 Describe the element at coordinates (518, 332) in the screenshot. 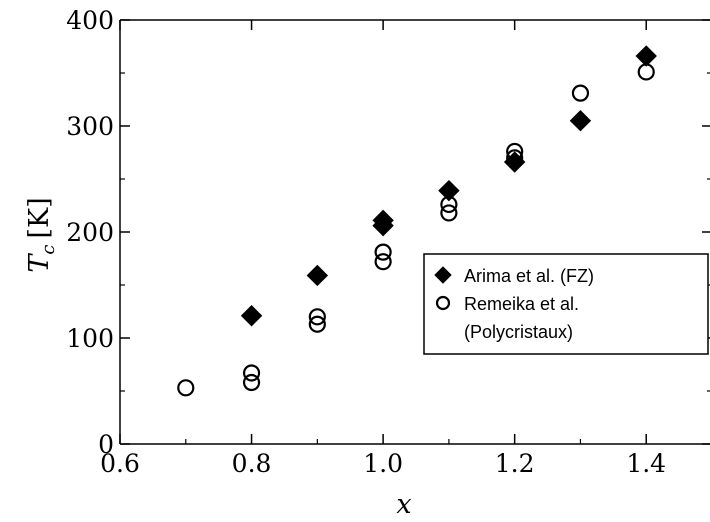

I see `legend-label-remeika-line2: (Polycristaux)` at that location.